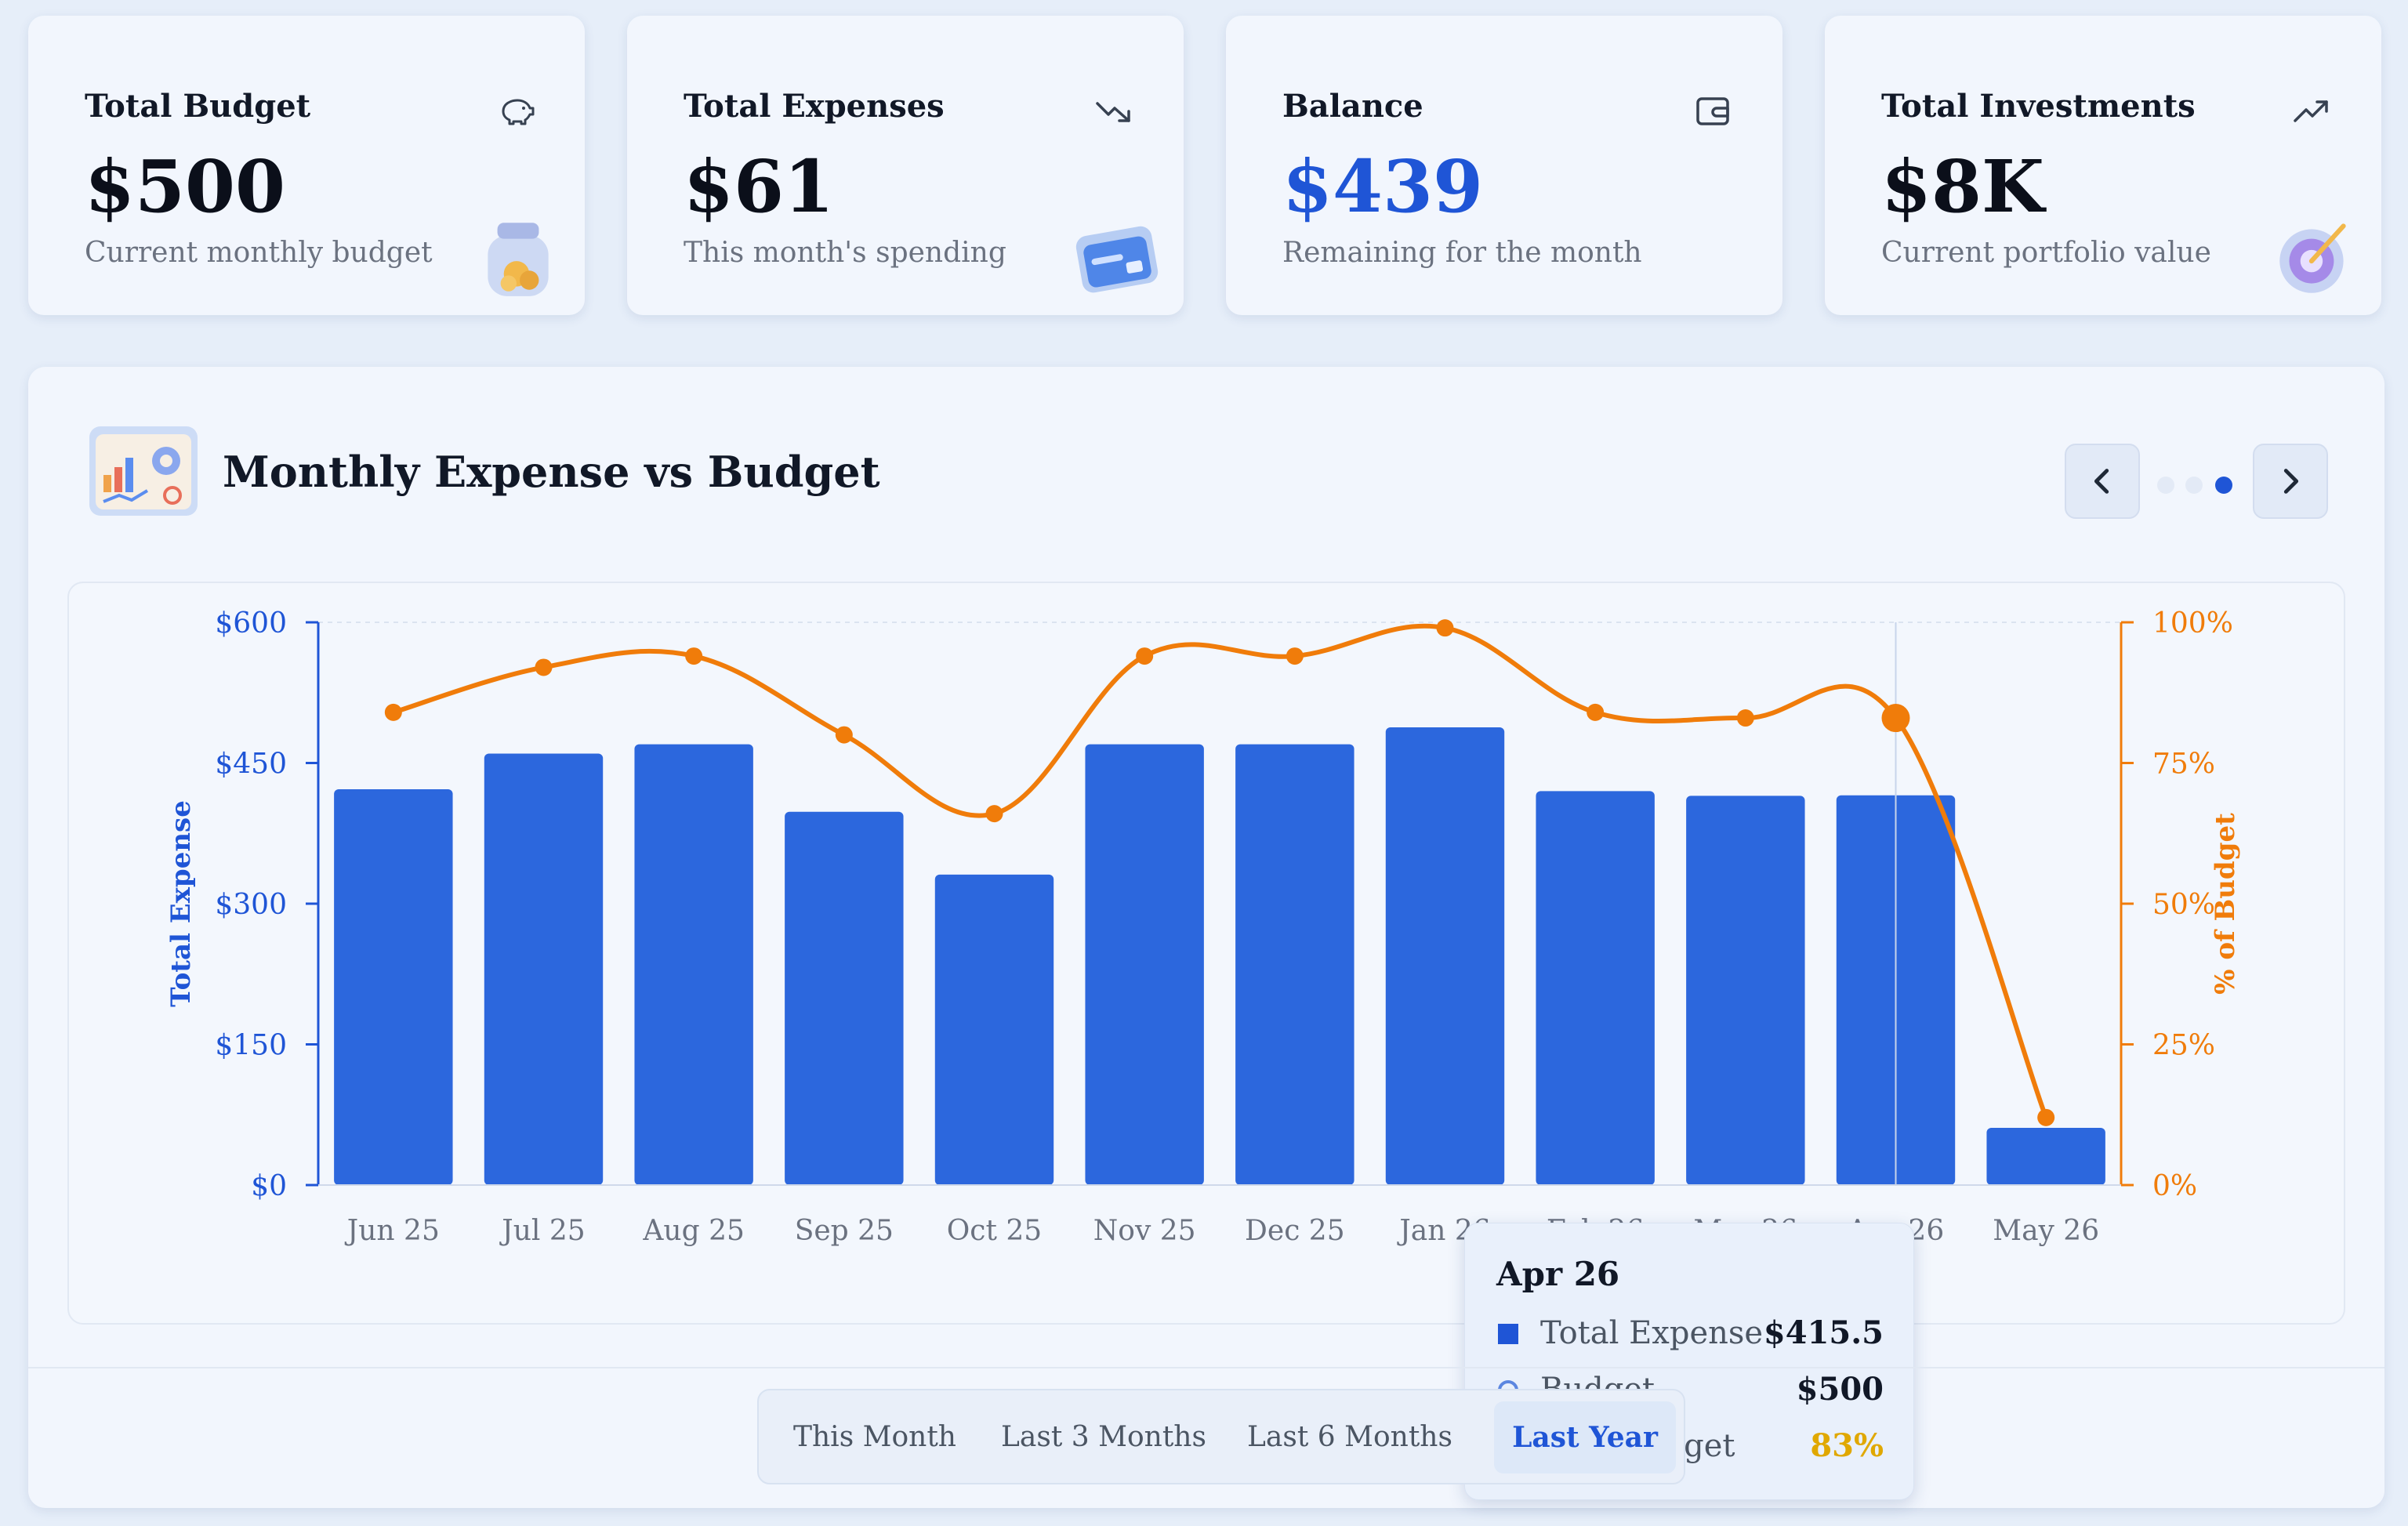  Describe the element at coordinates (693, 1231) in the screenshot. I see `x-tick-label: Aug 25` at that location.